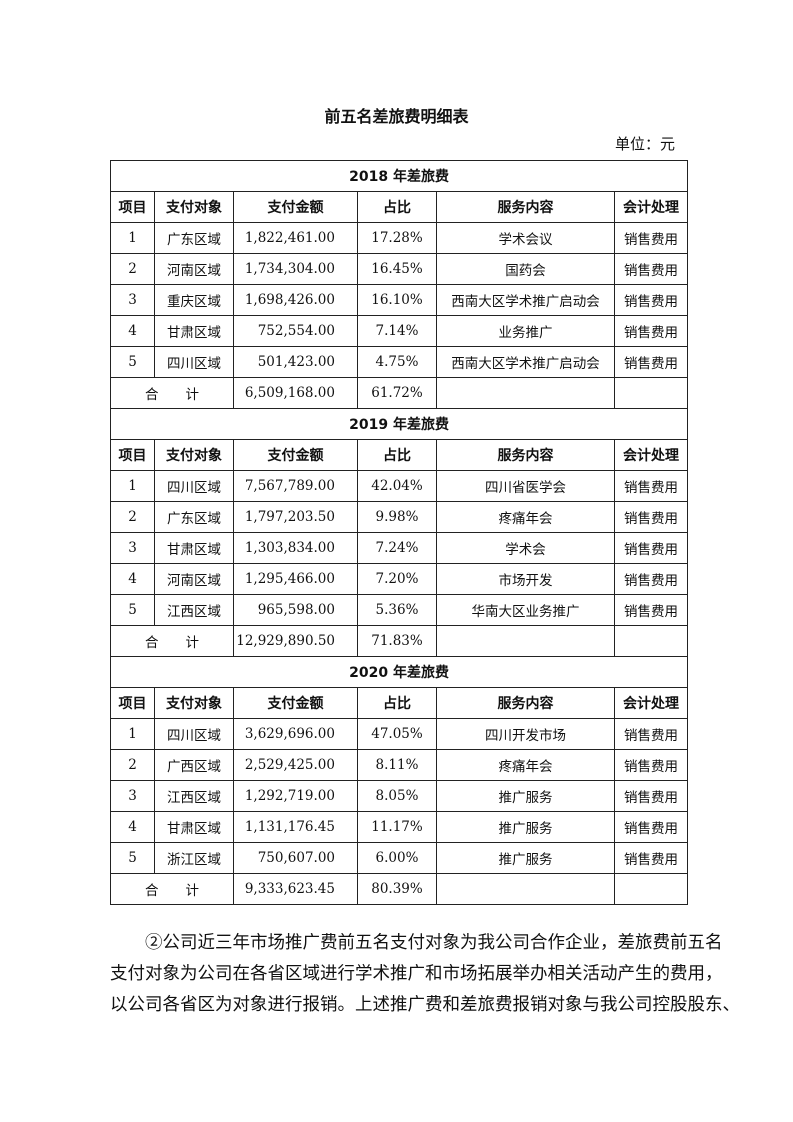 Image resolution: width=793 pixels, height=1122 pixels. What do you see at coordinates (295, 641) in the screenshot?
I see `total-amount: 12,929,890.50` at bounding box center [295, 641].